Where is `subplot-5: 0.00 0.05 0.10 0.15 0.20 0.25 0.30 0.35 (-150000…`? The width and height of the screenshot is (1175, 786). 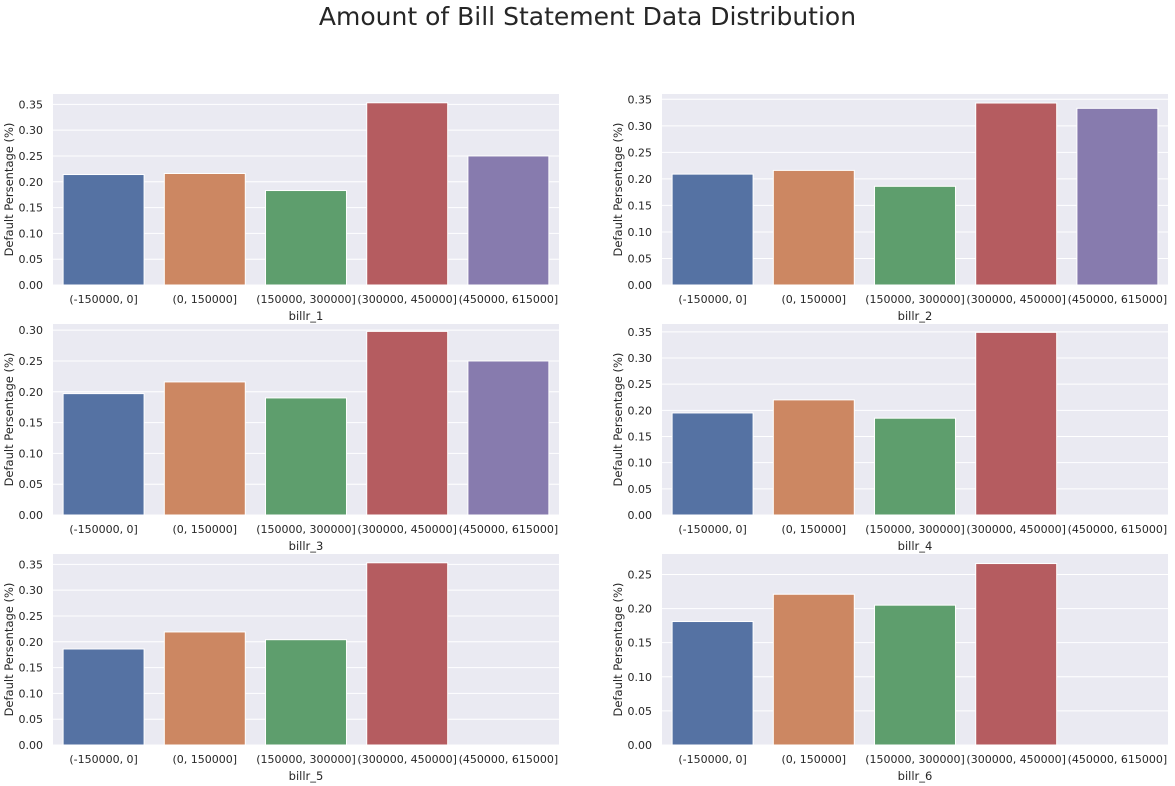 subplot-5: 0.00 0.05 0.10 0.15 0.20 0.25 0.30 0.35 (-150000… is located at coordinates (280, 668).